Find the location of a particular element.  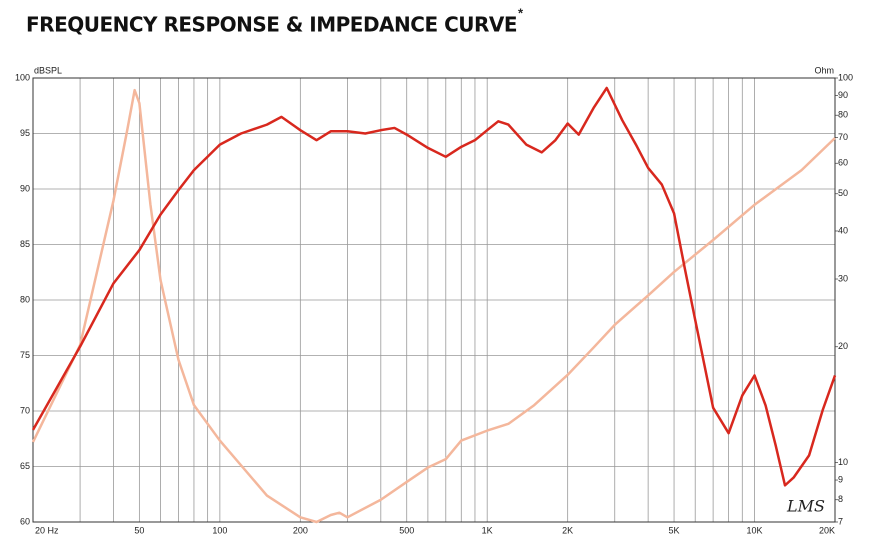

y-tick-label: 80 is located at coordinates (25, 299).